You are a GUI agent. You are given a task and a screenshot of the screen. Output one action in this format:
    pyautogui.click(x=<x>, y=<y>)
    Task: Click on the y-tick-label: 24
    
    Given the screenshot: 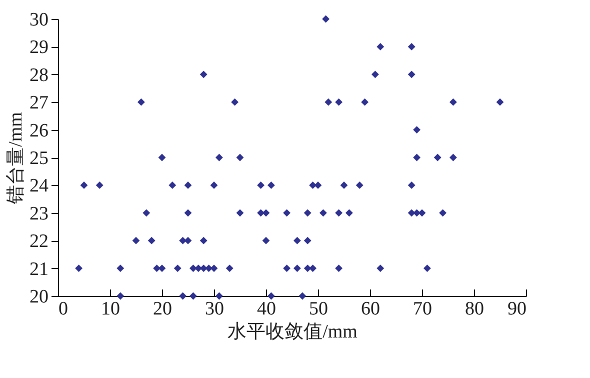 What is the action you would take?
    pyautogui.click(x=39, y=186)
    